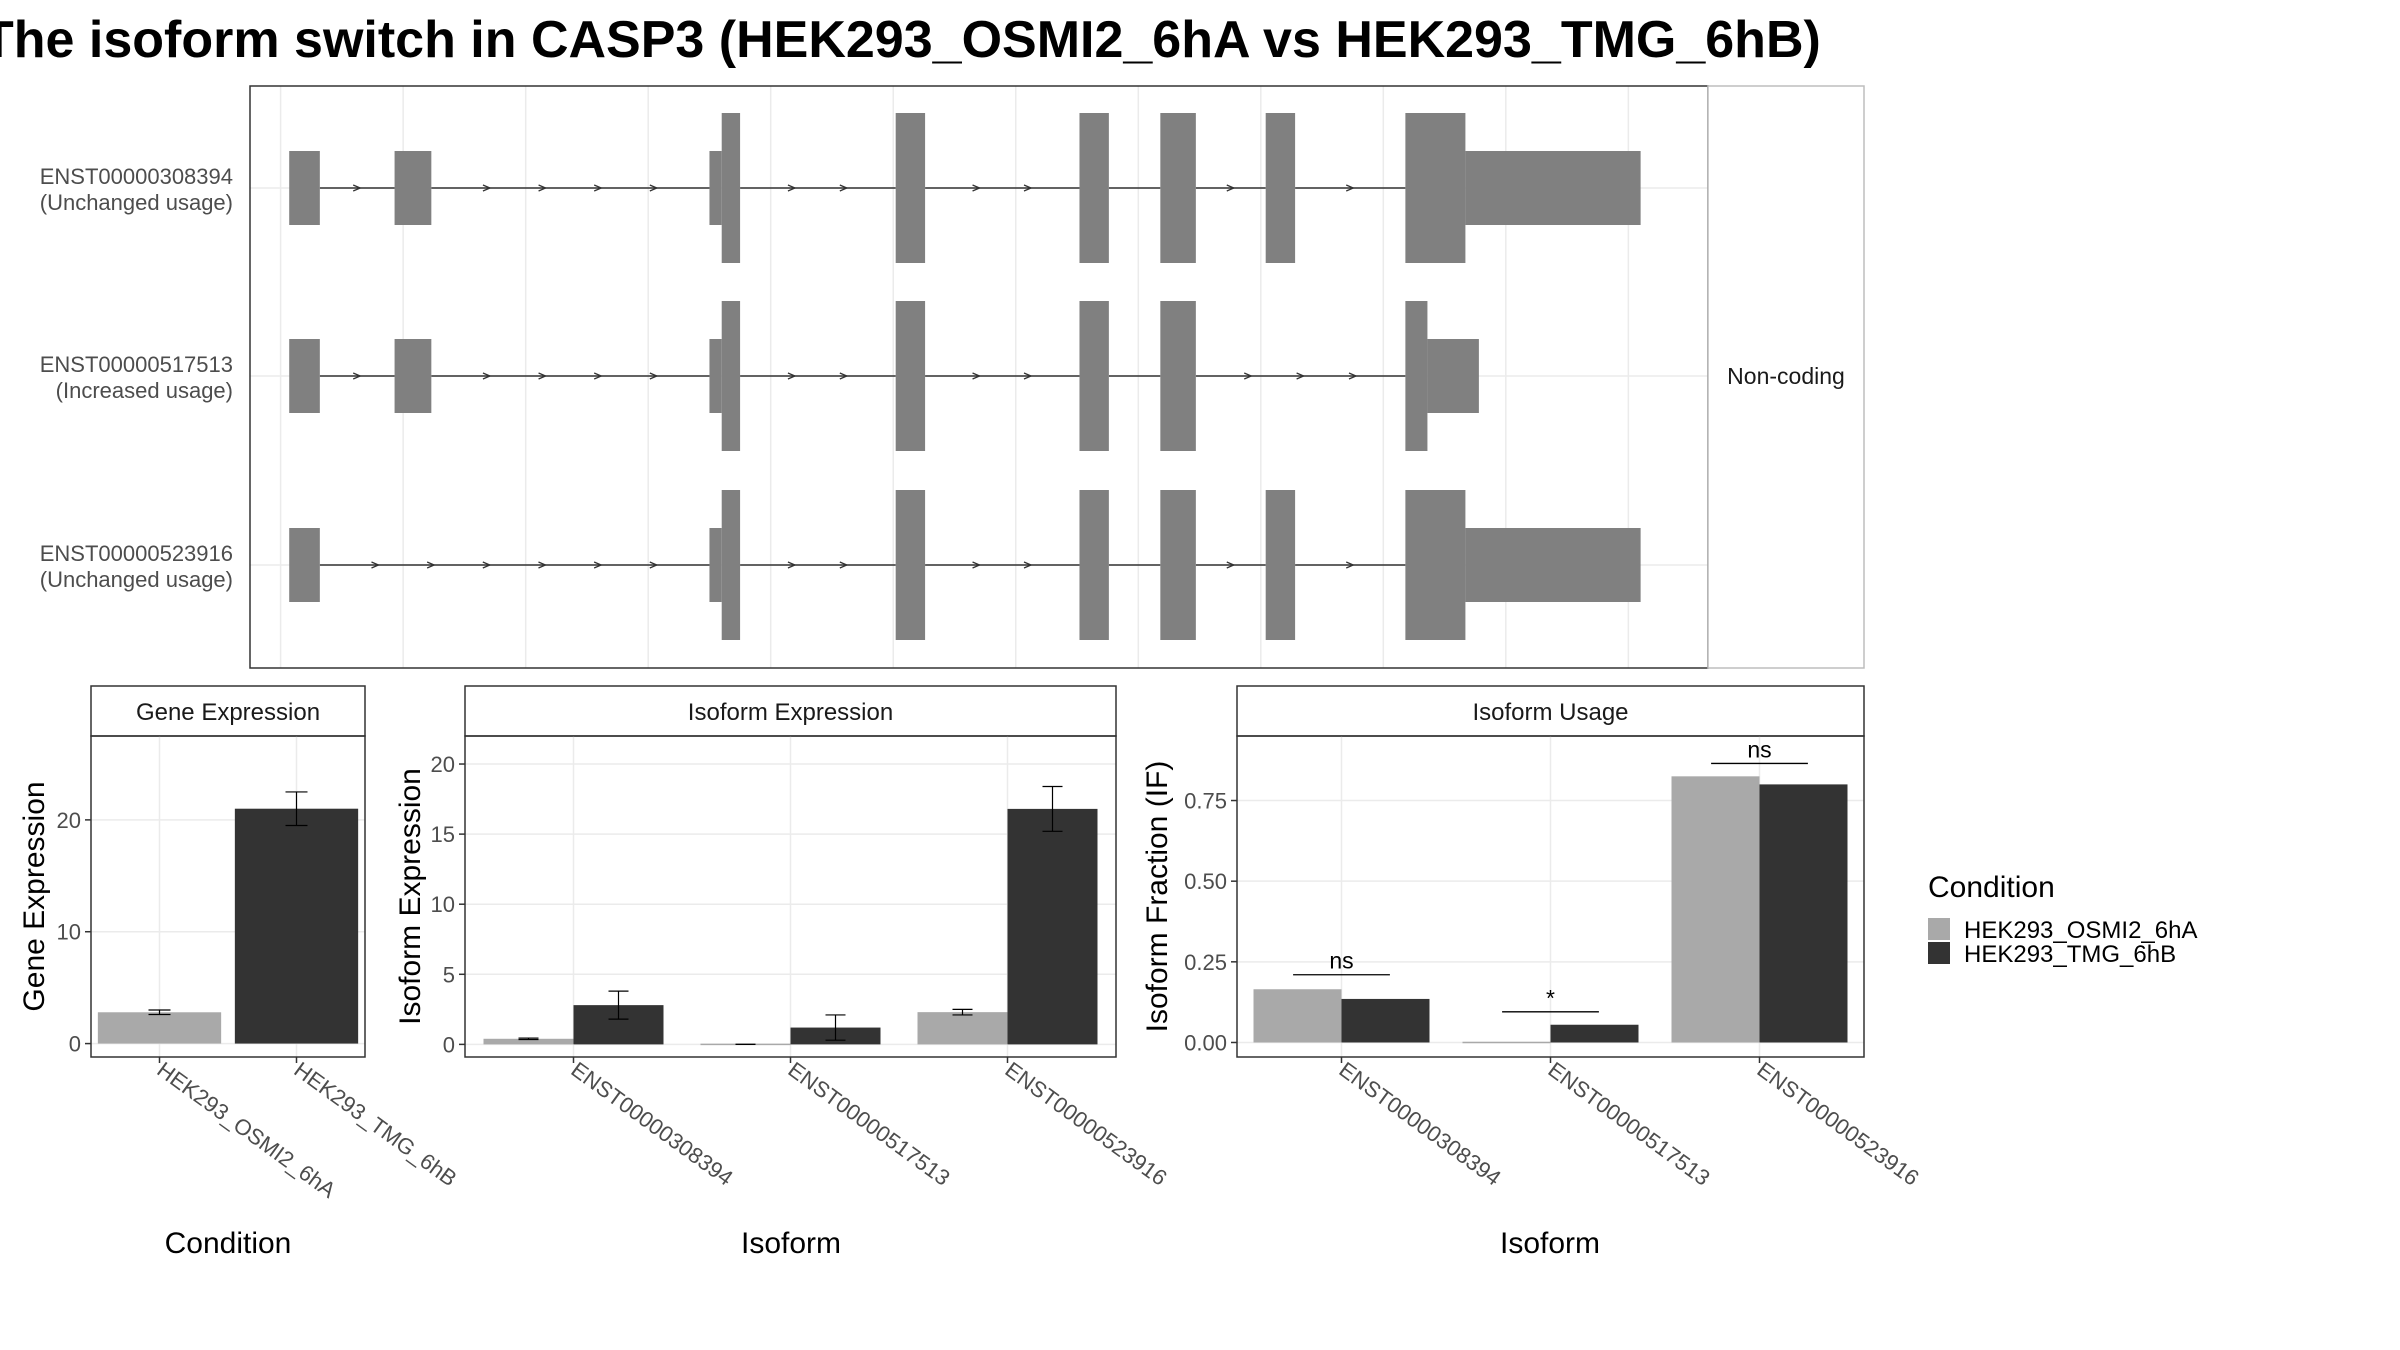 The height and width of the screenshot is (1350, 2400). I want to click on structure-strip, so click(1786, 377).